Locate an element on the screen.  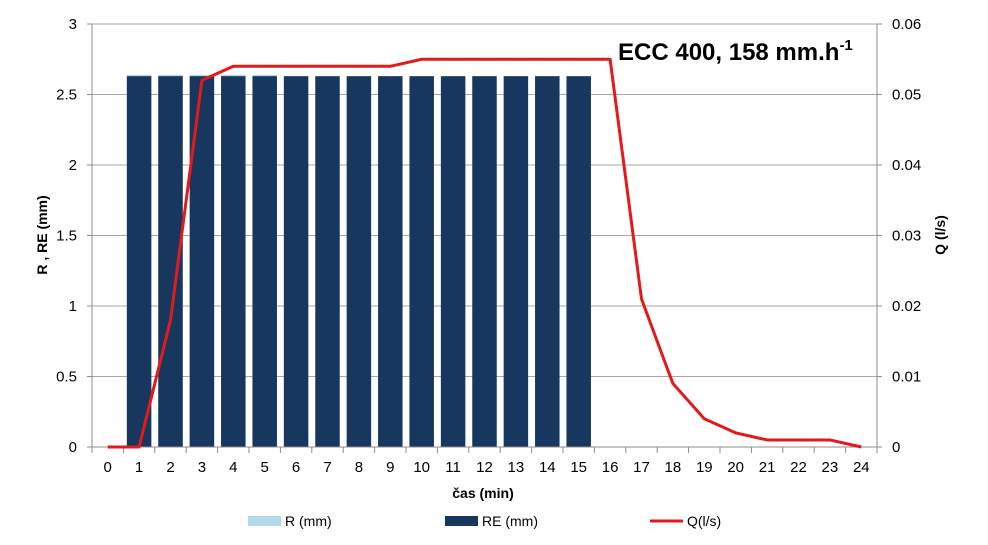
y-tick-label: 2 is located at coordinates (73, 165).